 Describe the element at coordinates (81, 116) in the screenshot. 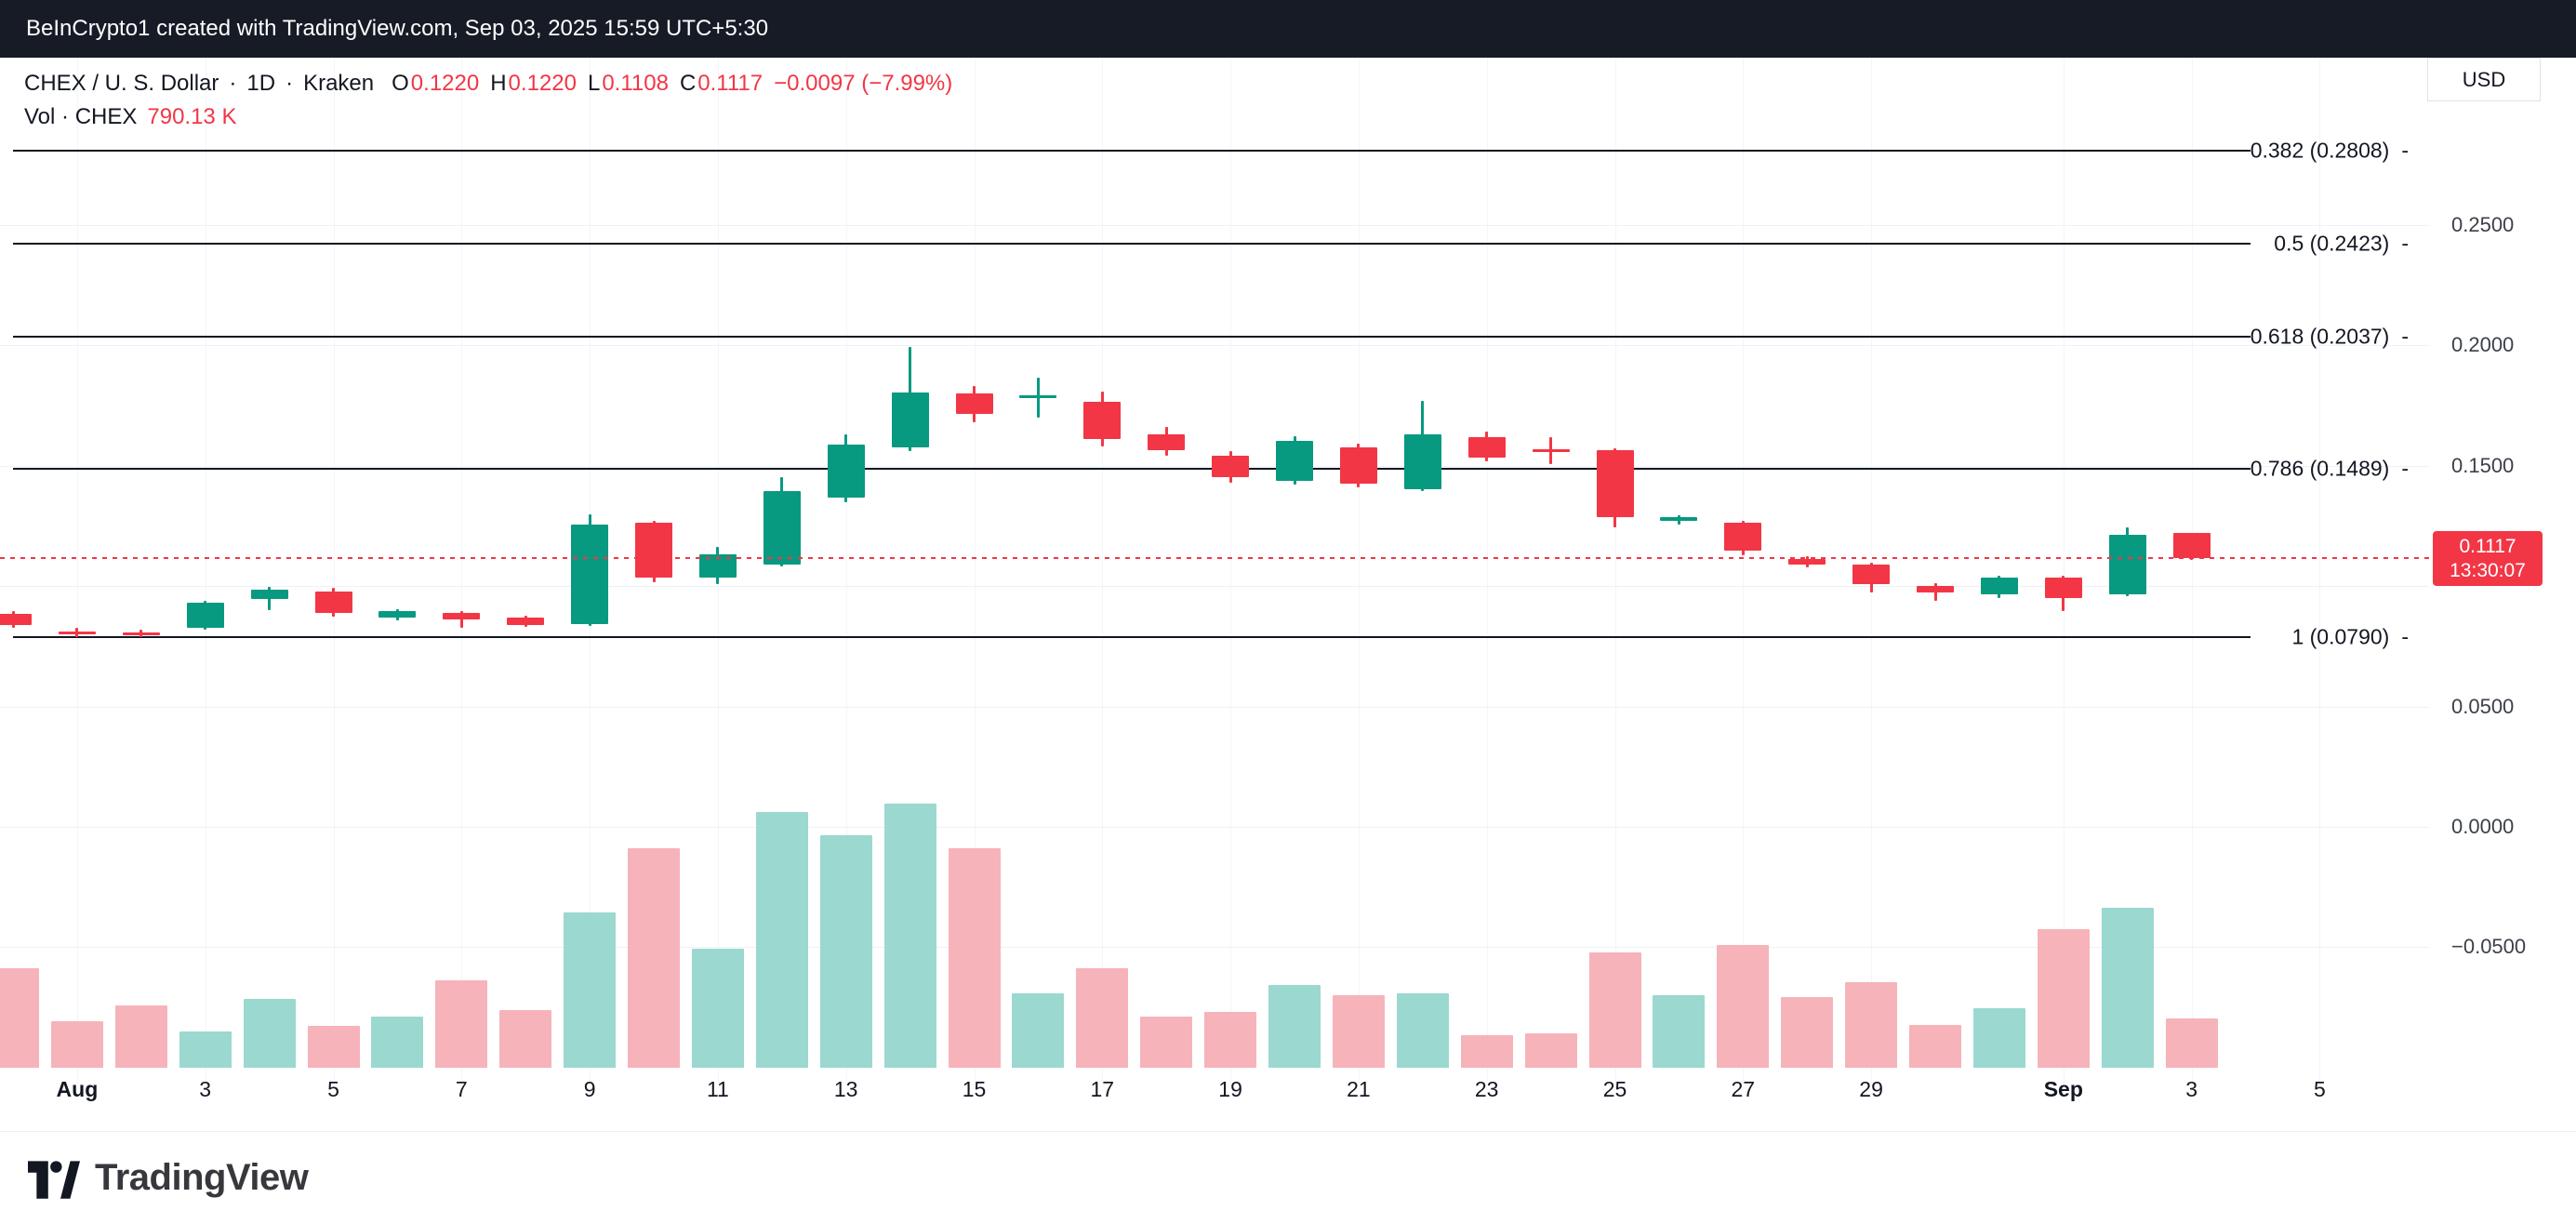

I see `volume-label: Vol · CHEX` at that location.